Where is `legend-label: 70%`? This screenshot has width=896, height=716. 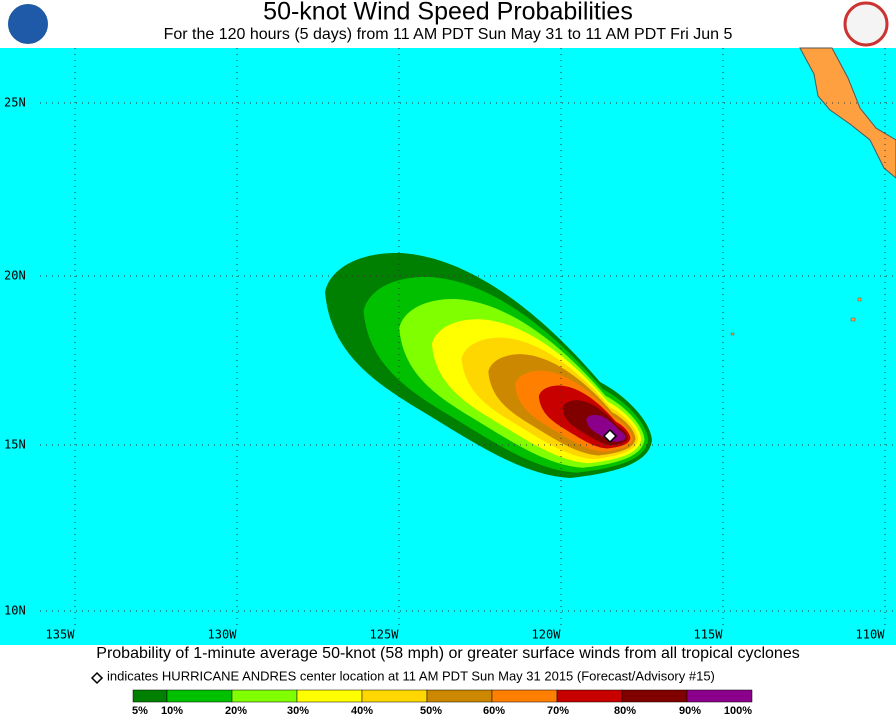
legend-label: 70% is located at coordinates (558, 710).